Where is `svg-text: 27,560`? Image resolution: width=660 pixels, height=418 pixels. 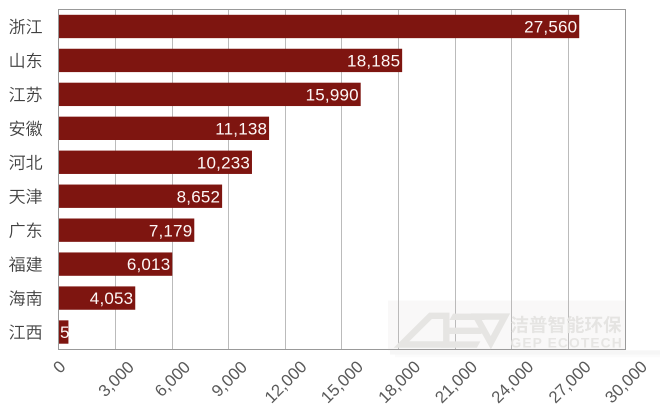
svg-text: 27,560 is located at coordinates (550, 27).